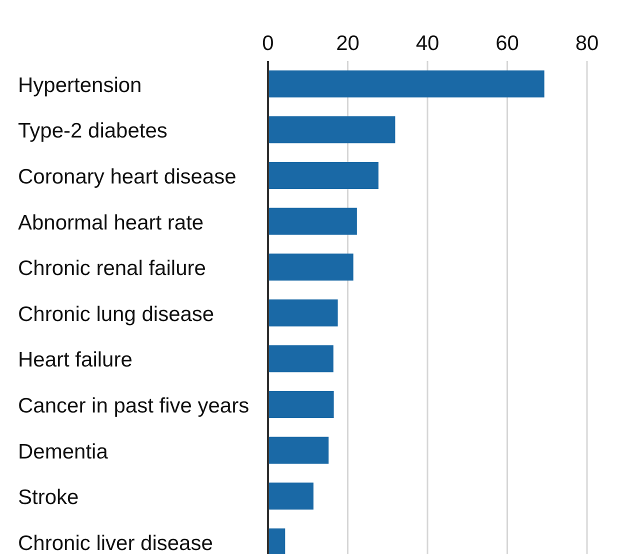 This screenshot has width=618, height=554. What do you see at coordinates (80, 85) in the screenshot?
I see `y-tick-label: Hypertension` at bounding box center [80, 85].